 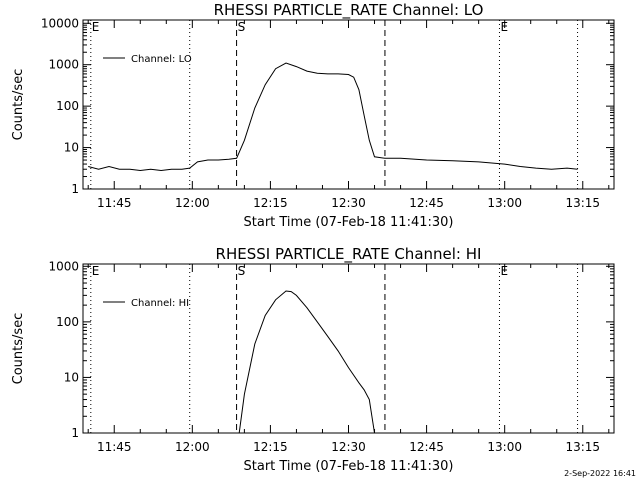 What do you see at coordinates (18, 105) in the screenshot?
I see `lo-y-axis-label: Counts/sec` at bounding box center [18, 105].